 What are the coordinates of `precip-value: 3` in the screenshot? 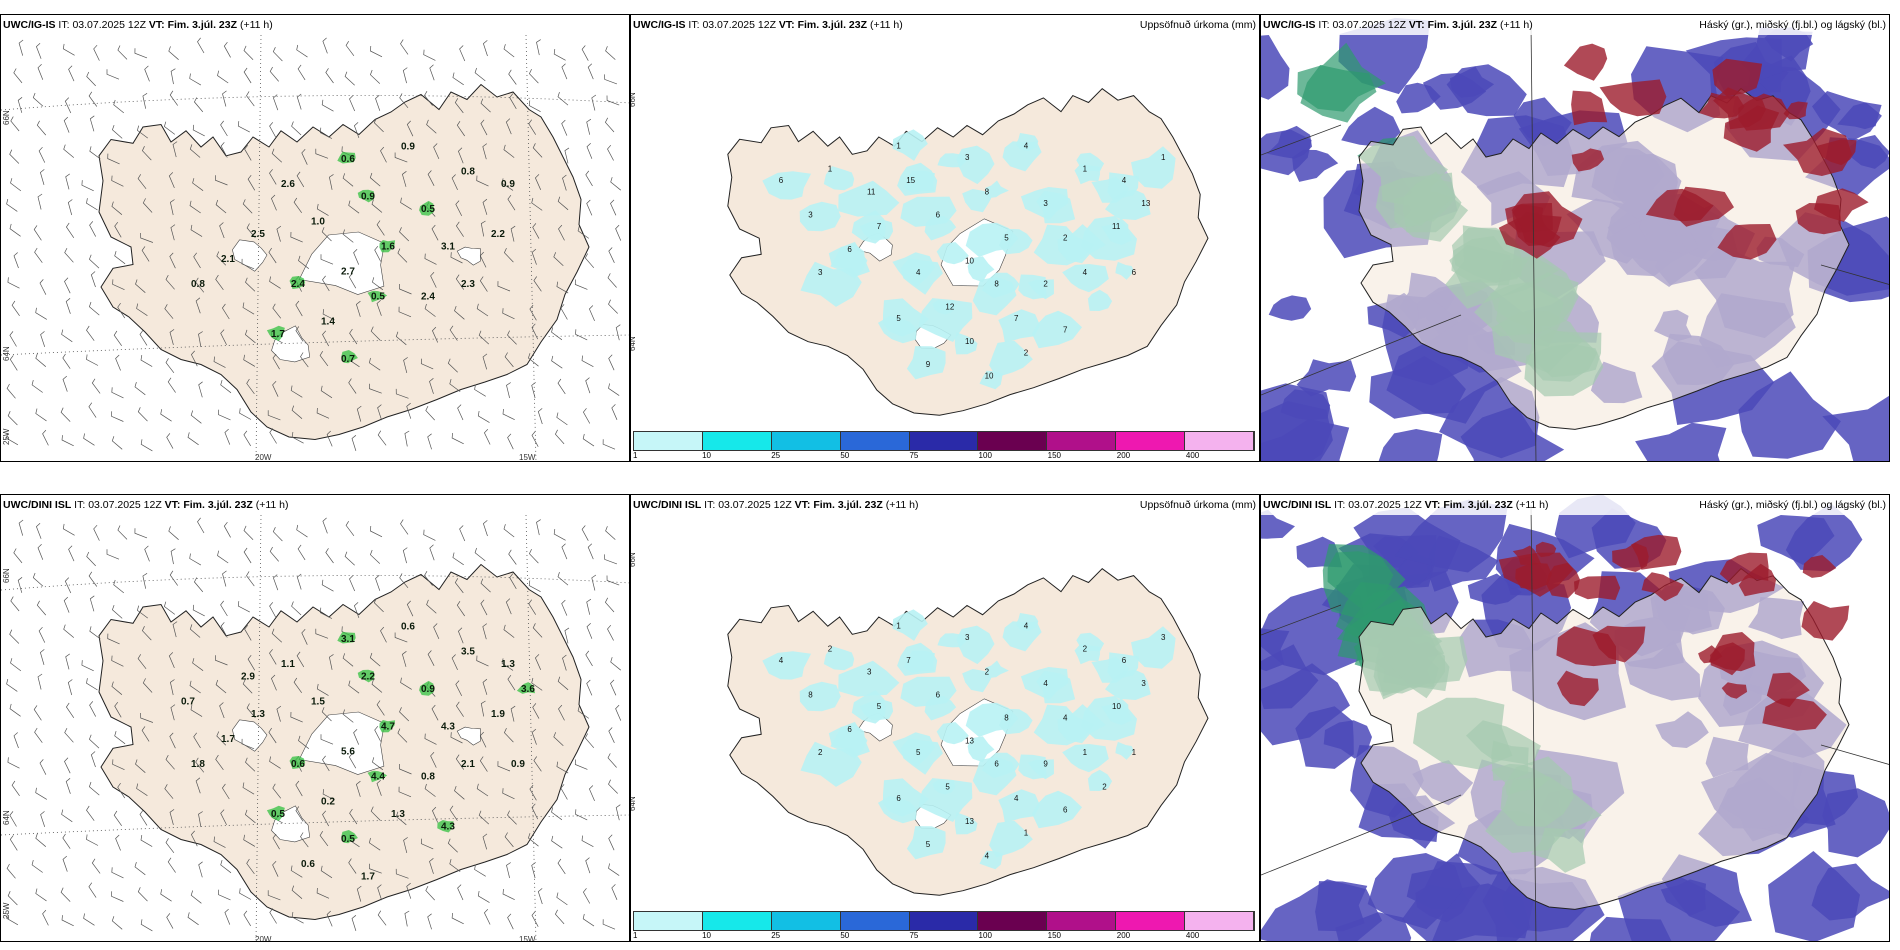 It's located at (967, 157).